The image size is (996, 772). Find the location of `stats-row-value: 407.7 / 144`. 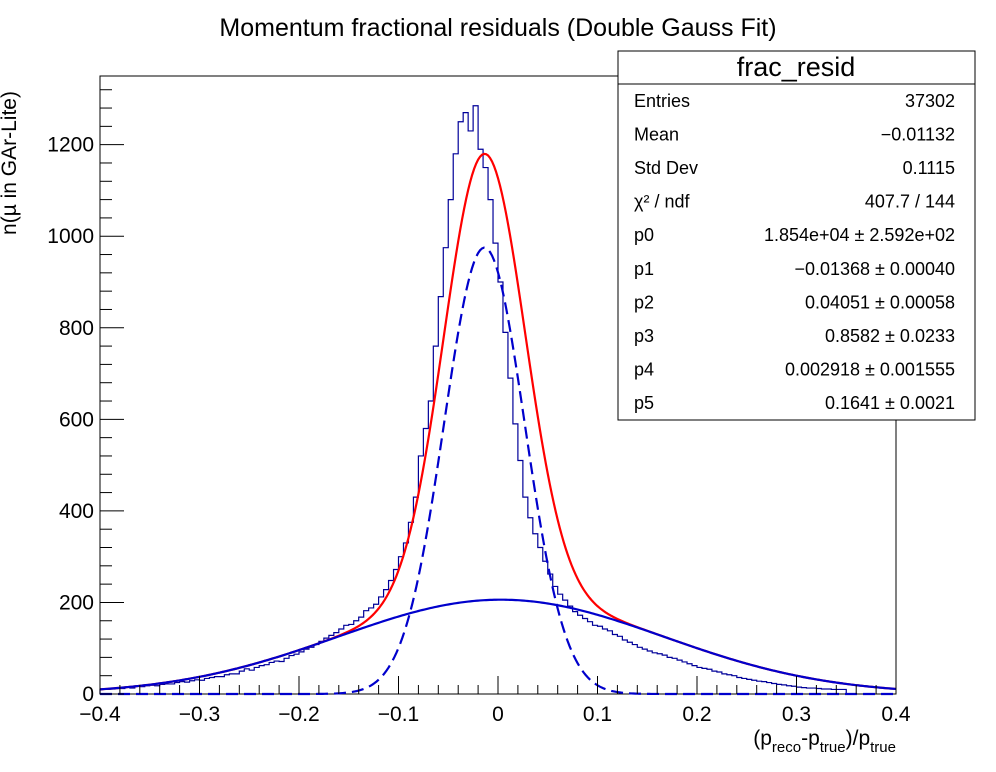

stats-row-value: 407.7 / 144 is located at coordinates (910, 202).